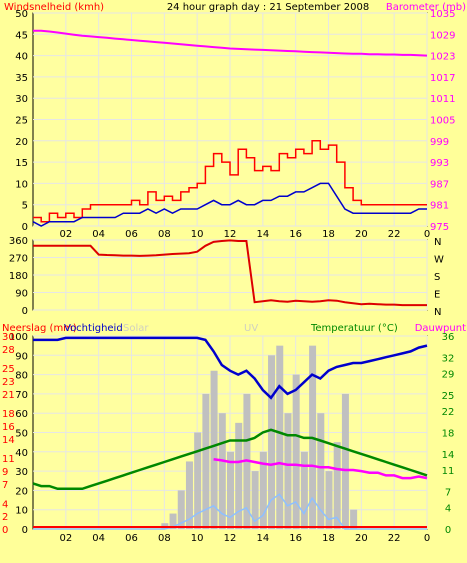 Image resolution: width=467 pixels, height=563 pixels. I want to click on rain-y-tick: 14, so click(8, 440).